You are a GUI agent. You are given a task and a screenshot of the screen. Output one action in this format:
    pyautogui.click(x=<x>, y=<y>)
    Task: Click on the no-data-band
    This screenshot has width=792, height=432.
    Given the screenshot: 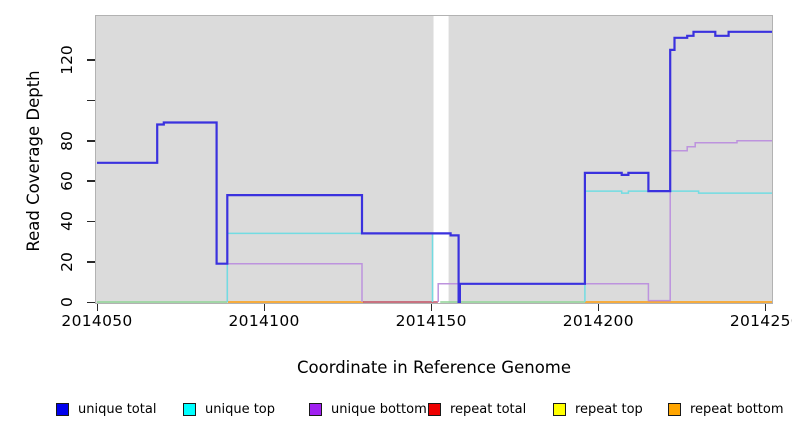 What is the action you would take?
    pyautogui.click(x=441, y=159)
    